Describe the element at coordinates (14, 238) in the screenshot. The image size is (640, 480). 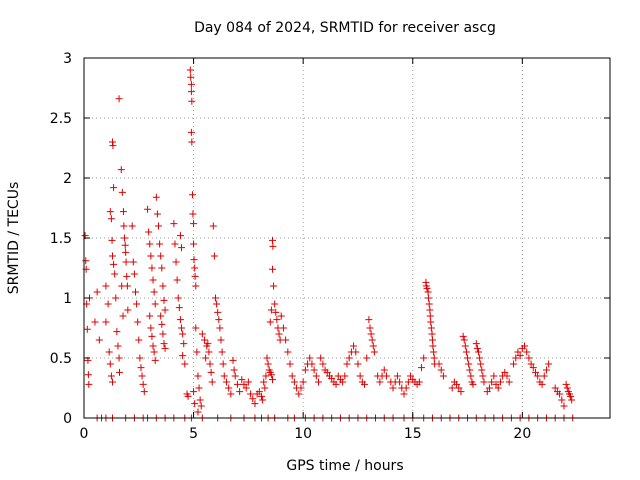
I see `y-axis-label: SRMTID / TECUs` at that location.